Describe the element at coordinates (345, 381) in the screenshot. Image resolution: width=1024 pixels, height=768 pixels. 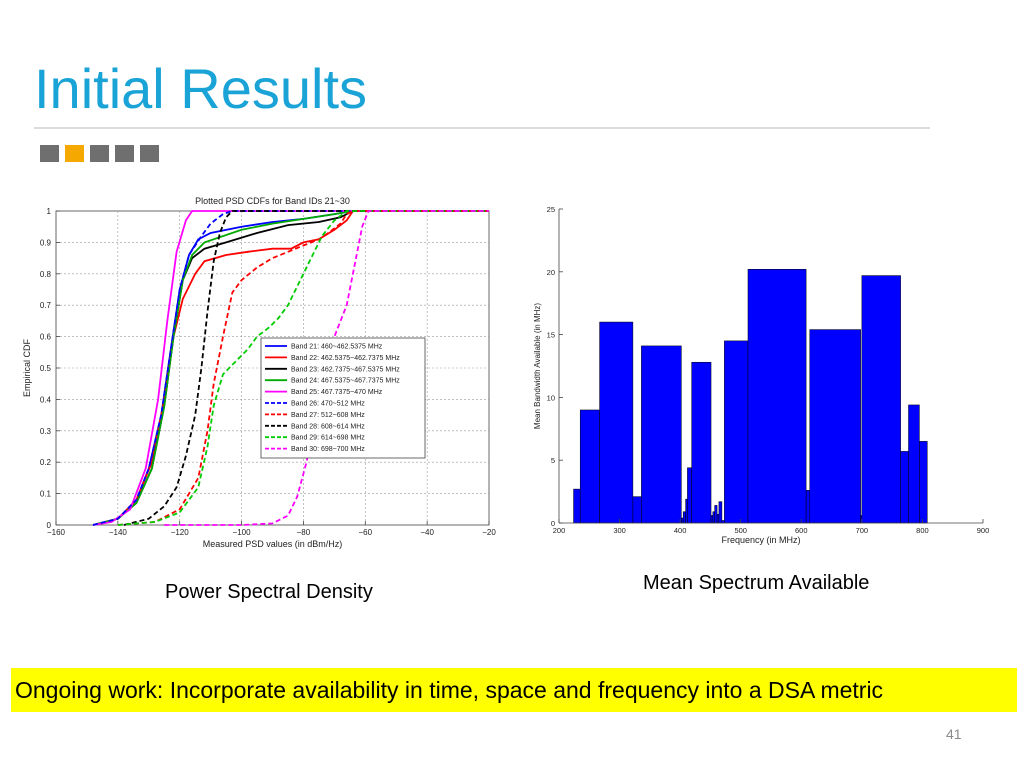
I see `legend-label: Band 24: 467.5375~467.7375 MHz` at that location.